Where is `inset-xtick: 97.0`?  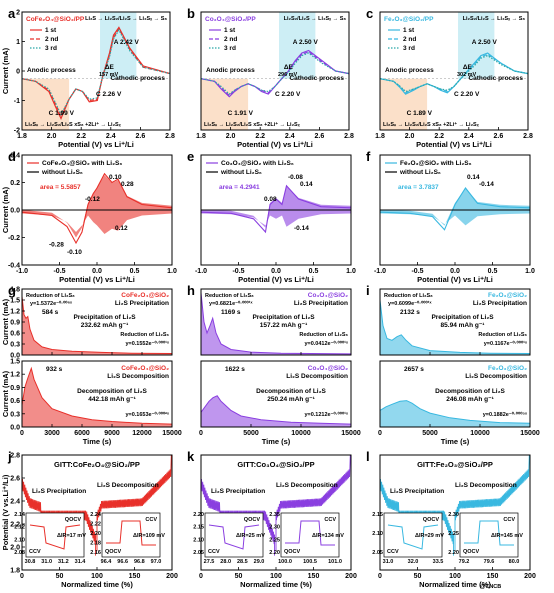
inset-xtick: 97.0 is located at coordinates (156, 562).